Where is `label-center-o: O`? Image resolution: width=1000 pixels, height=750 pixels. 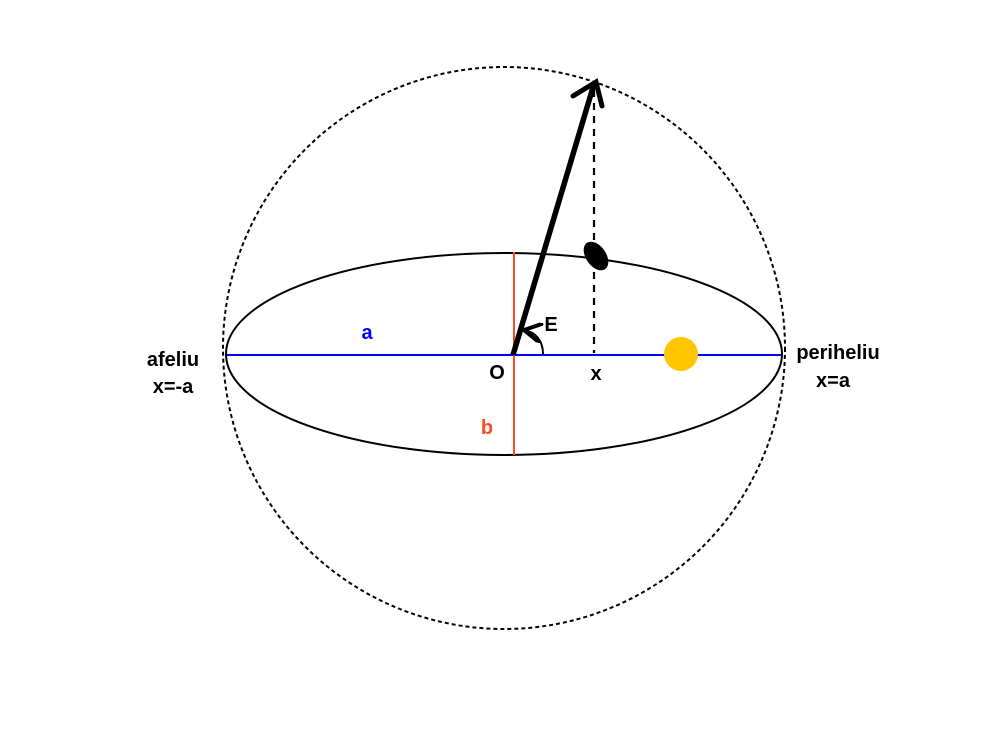 label-center-o: O is located at coordinates (497, 373).